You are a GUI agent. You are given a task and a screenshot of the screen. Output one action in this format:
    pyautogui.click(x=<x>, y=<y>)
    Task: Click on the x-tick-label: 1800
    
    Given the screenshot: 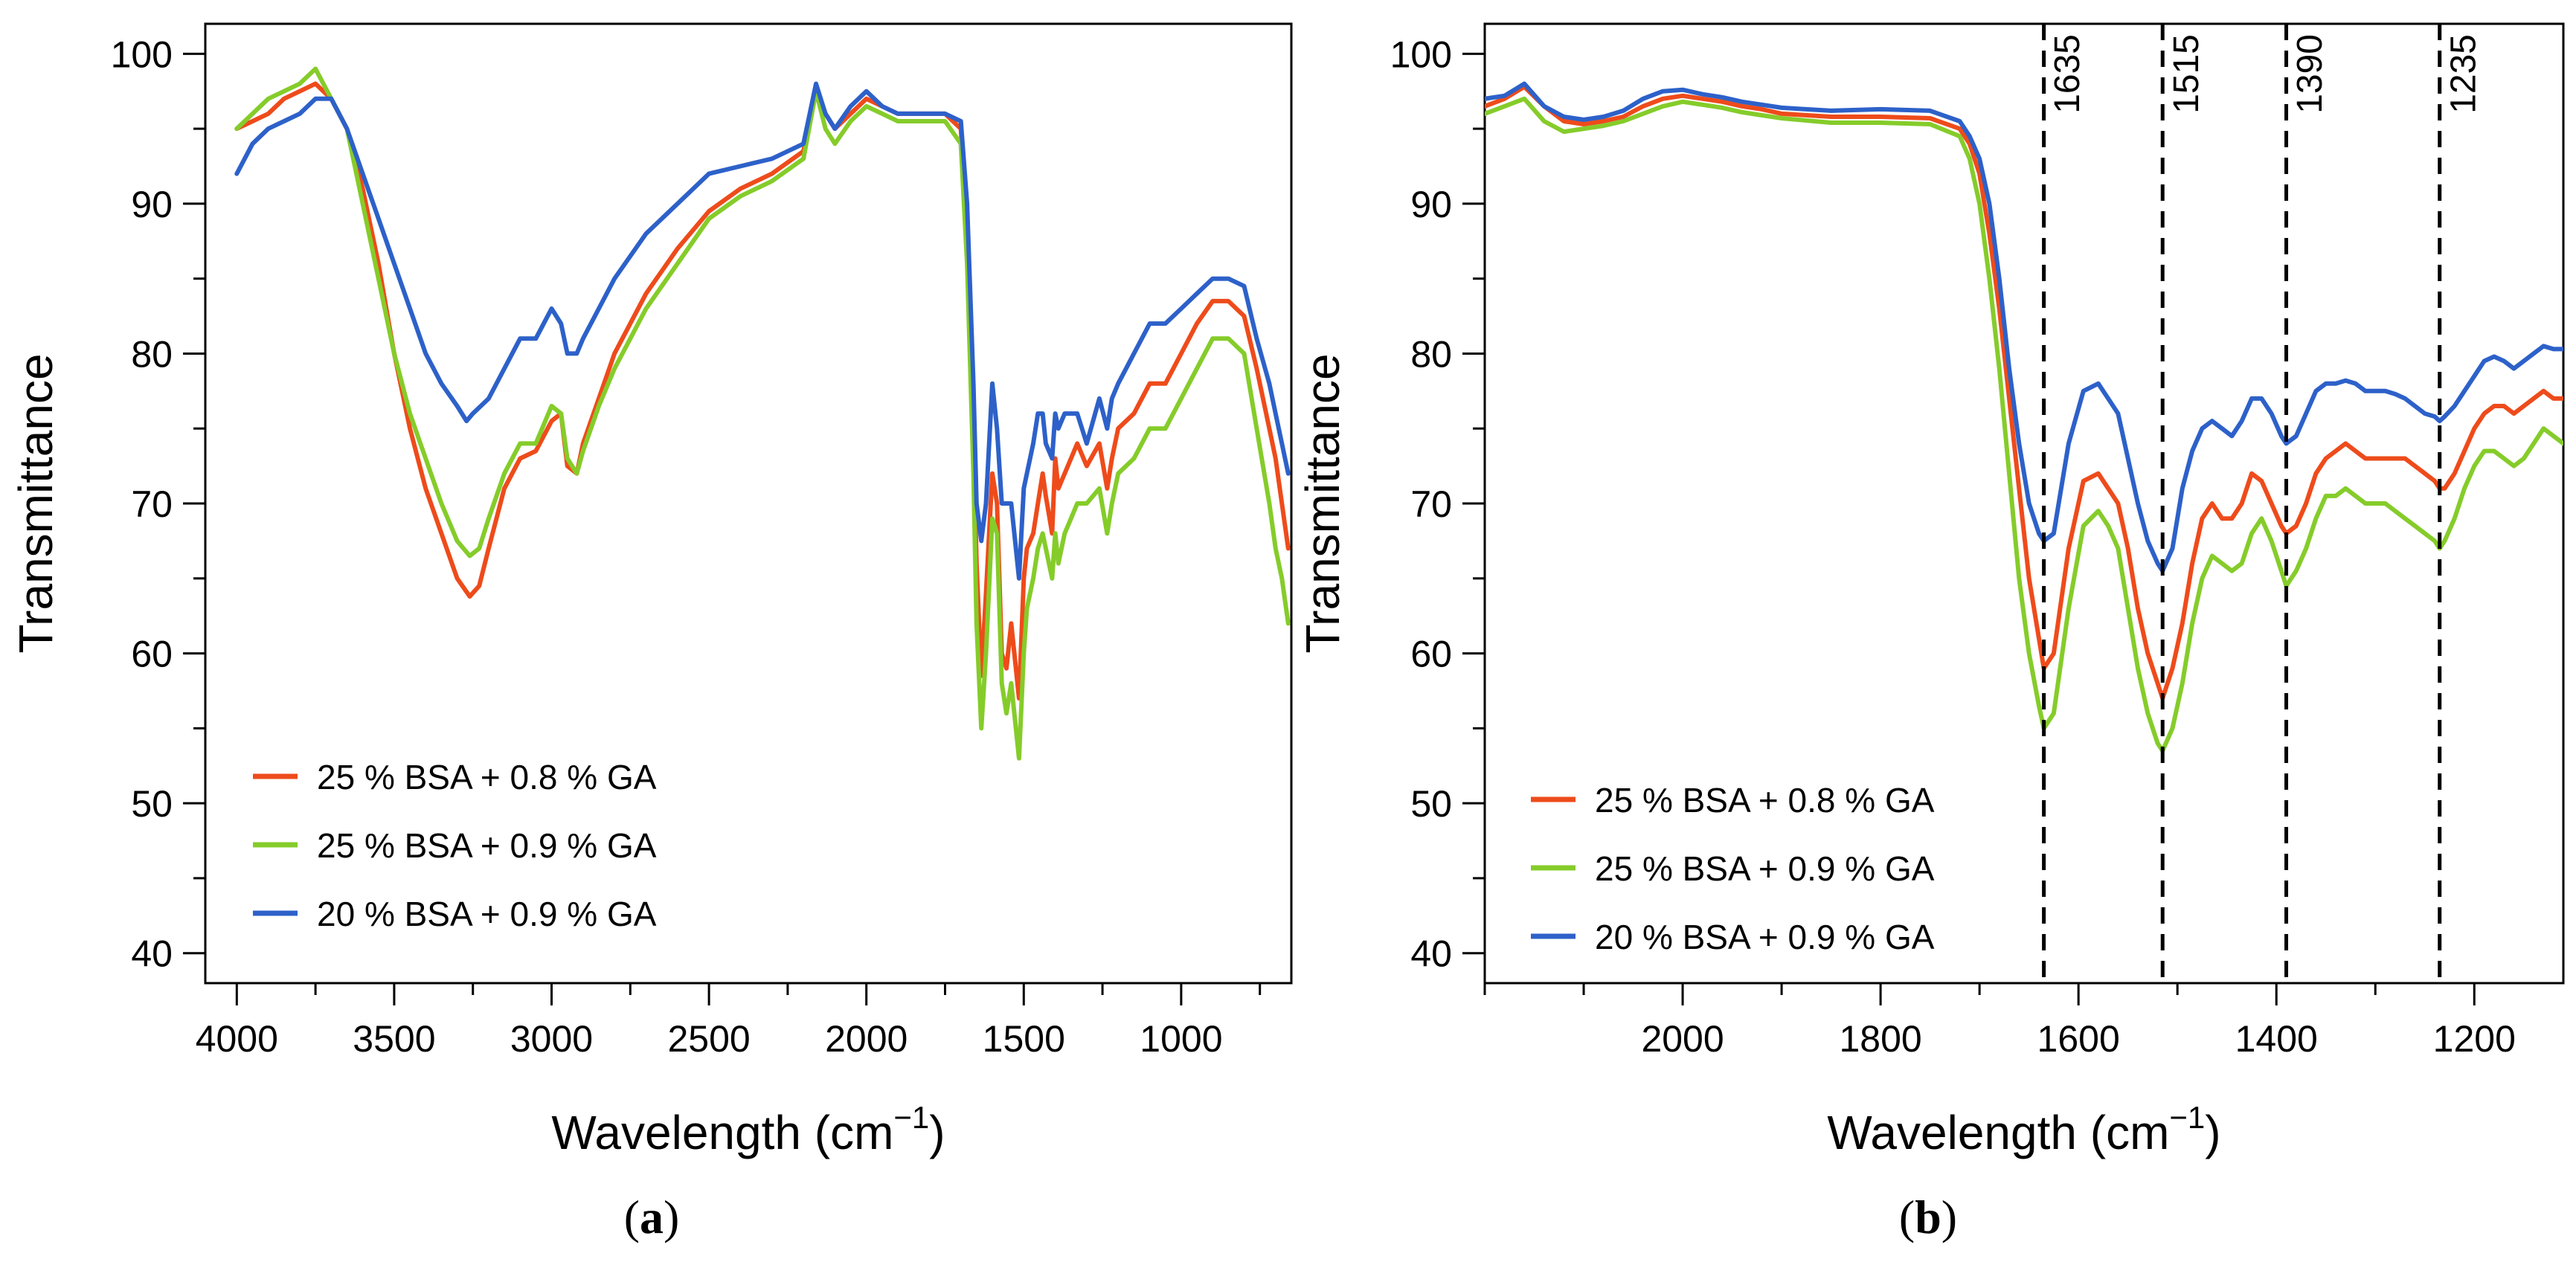 What is the action you would take?
    pyautogui.click(x=1880, y=1039)
    